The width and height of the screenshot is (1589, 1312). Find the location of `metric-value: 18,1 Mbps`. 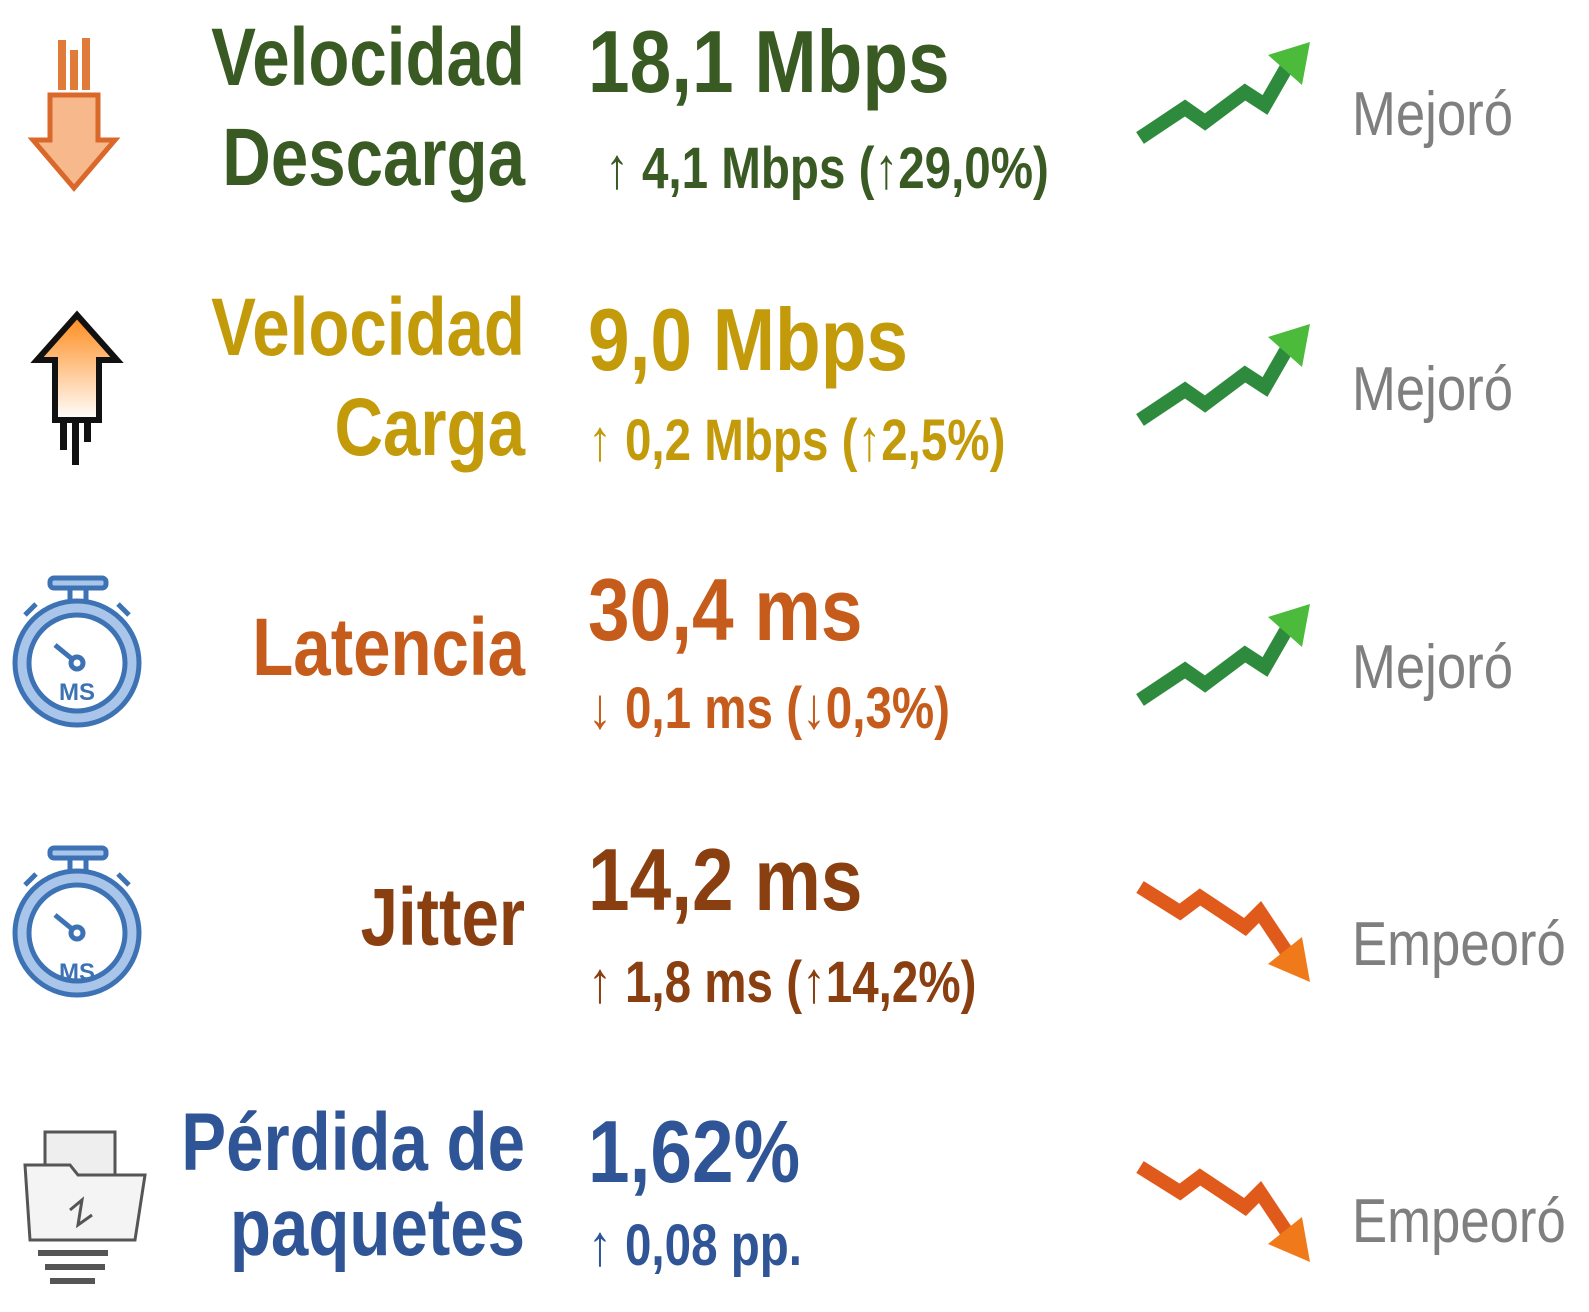

metric-value: 18,1 Mbps is located at coordinates (769, 62).